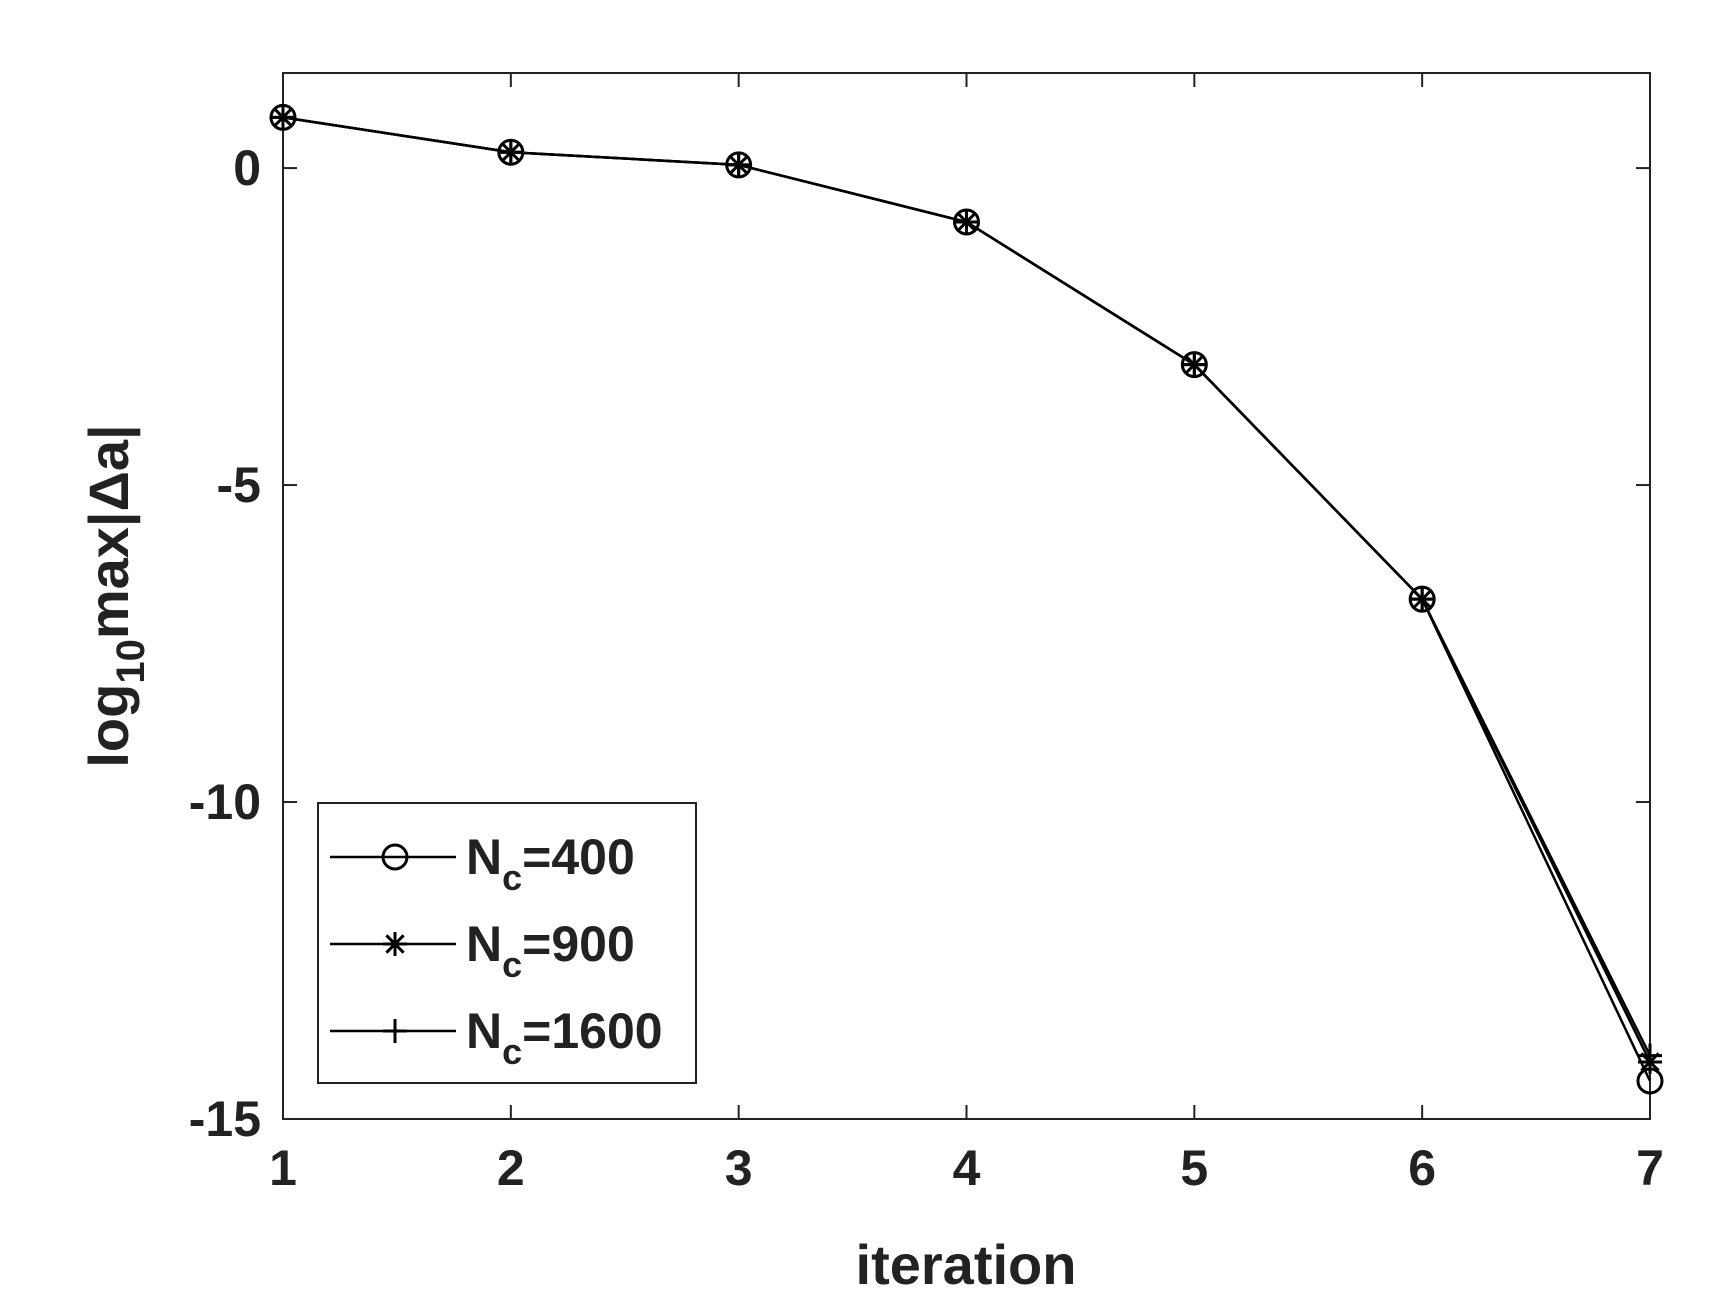  Describe the element at coordinates (550, 950) in the screenshot. I see `legend-label: Nc=900` at that location.